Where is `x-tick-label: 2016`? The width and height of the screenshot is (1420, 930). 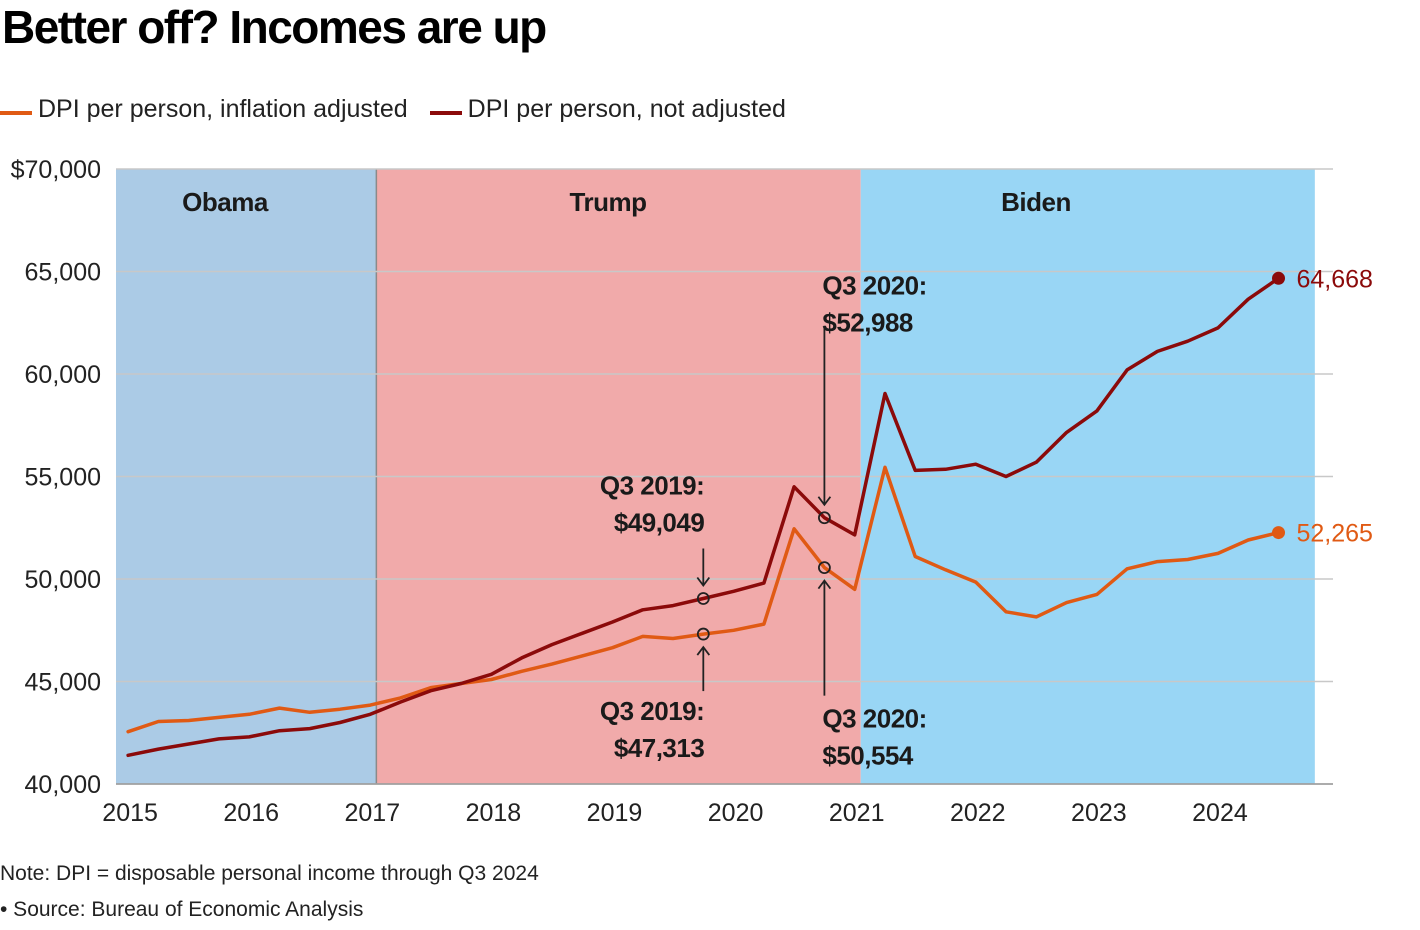
x-tick-label: 2016 is located at coordinates (251, 813).